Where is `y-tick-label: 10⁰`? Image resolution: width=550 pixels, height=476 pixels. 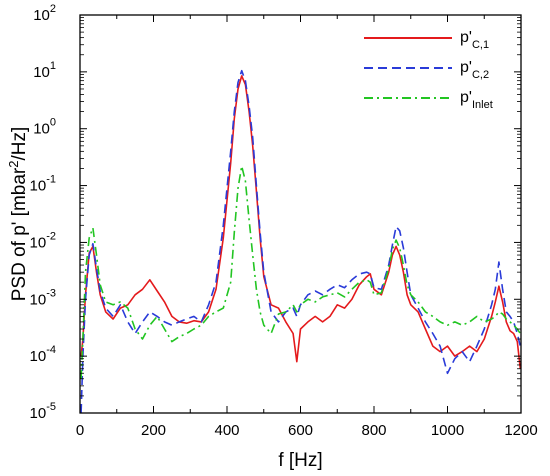 y-tick-label: 10⁰ is located at coordinates (44, 127).